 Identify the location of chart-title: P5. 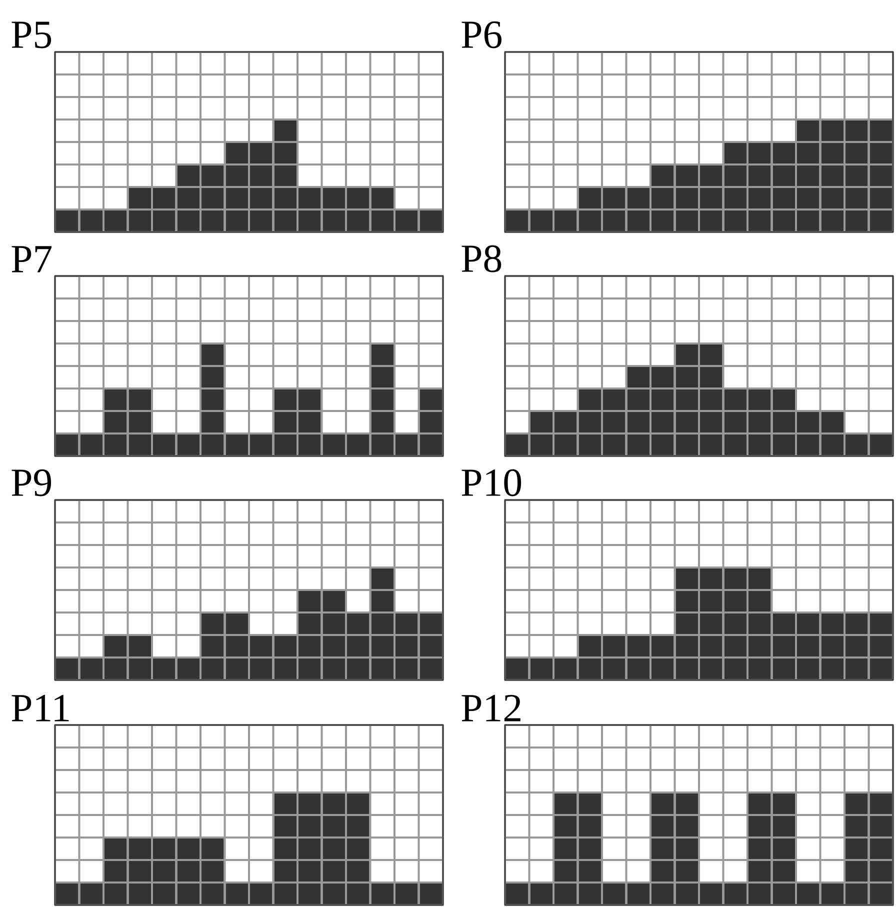
(32, 35).